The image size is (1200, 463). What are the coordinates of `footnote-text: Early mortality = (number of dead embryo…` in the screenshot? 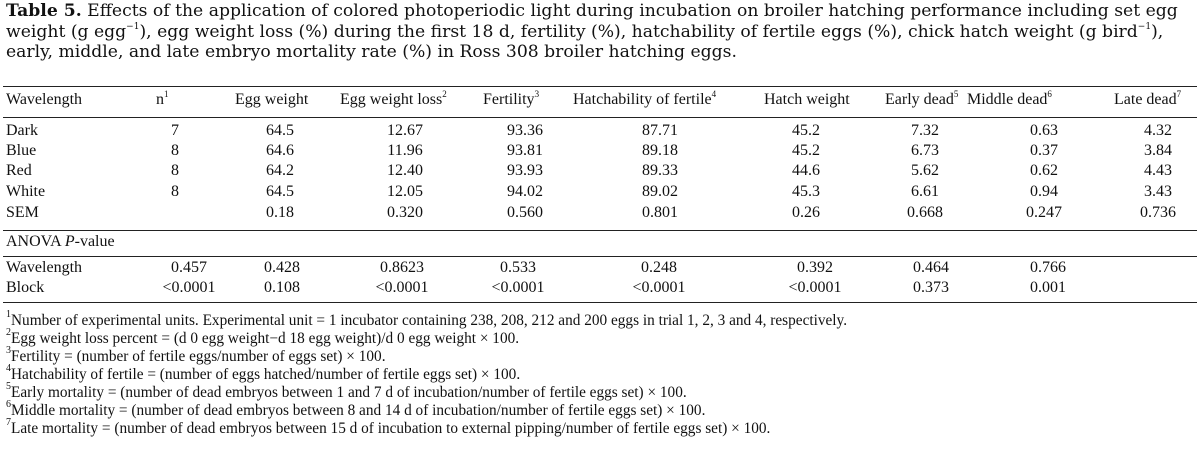 It's located at (349, 392).